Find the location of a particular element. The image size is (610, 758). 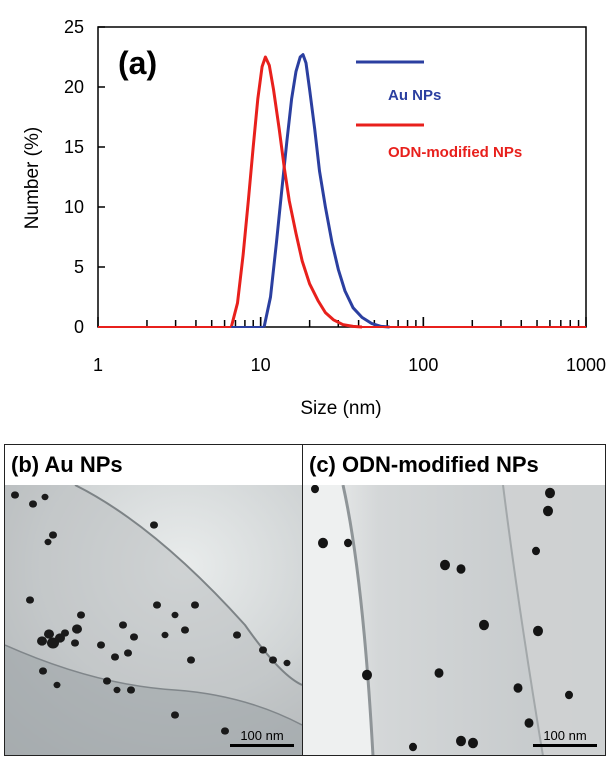

scalebar-b-label: 100 nm is located at coordinates (262, 735).